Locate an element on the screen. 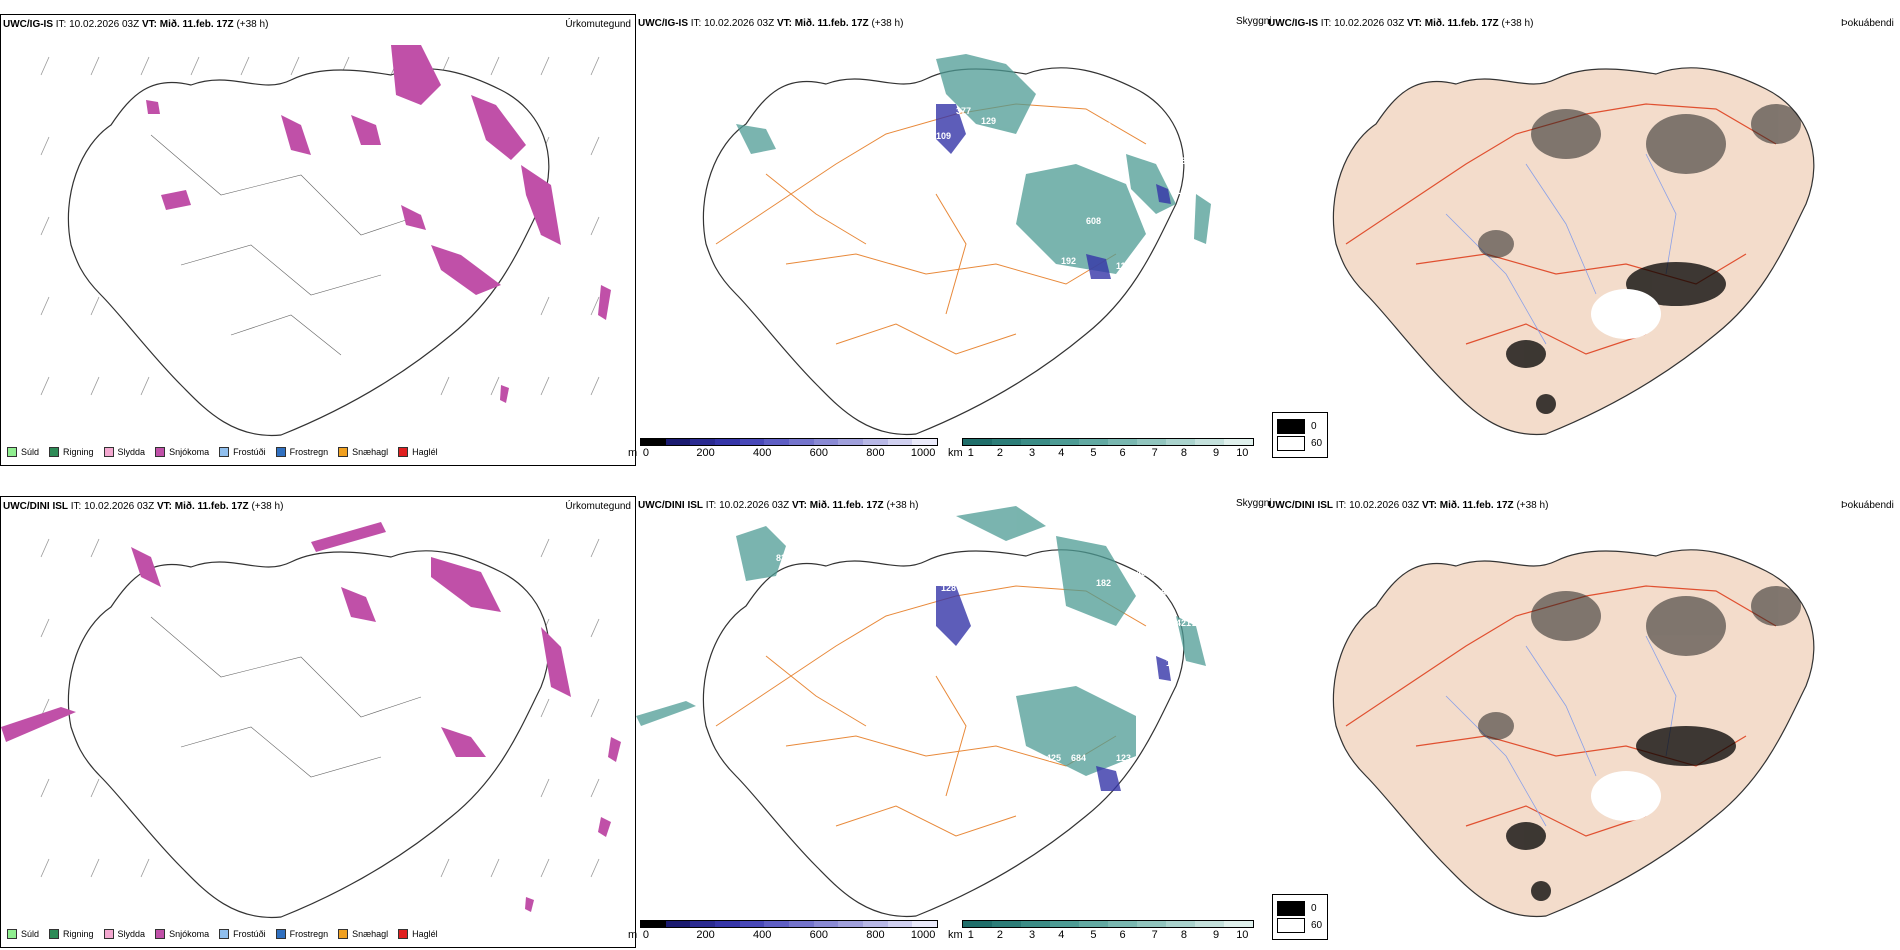  visibility-value-label: 272 is located at coordinates (1208, 643).